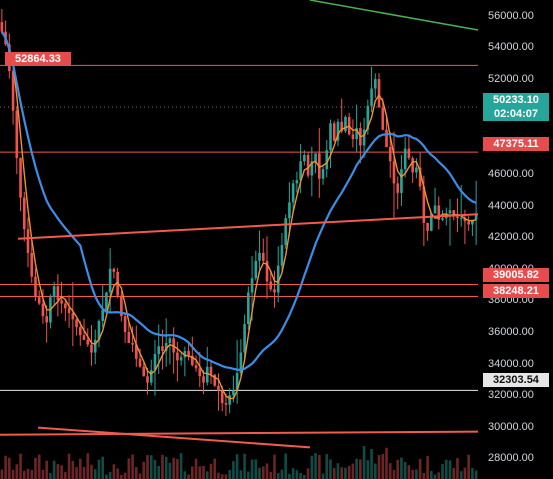 The width and height of the screenshot is (553, 479). I want to click on price-tick: 28000.00, so click(511, 458).